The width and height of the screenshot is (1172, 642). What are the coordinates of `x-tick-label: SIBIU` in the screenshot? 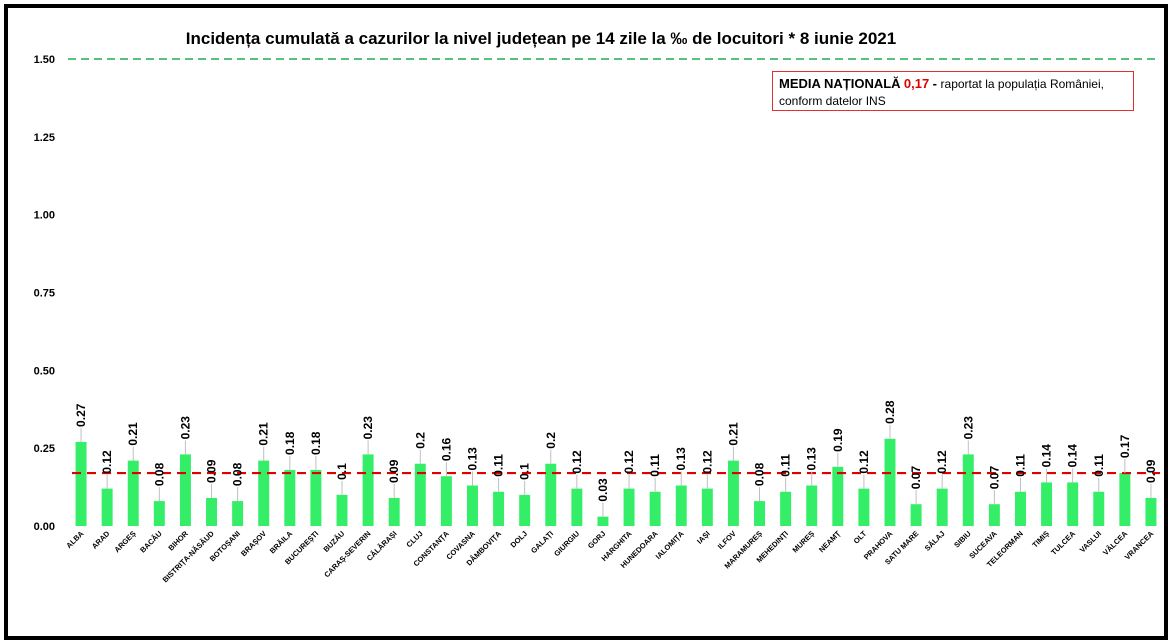 It's located at (962, 539).